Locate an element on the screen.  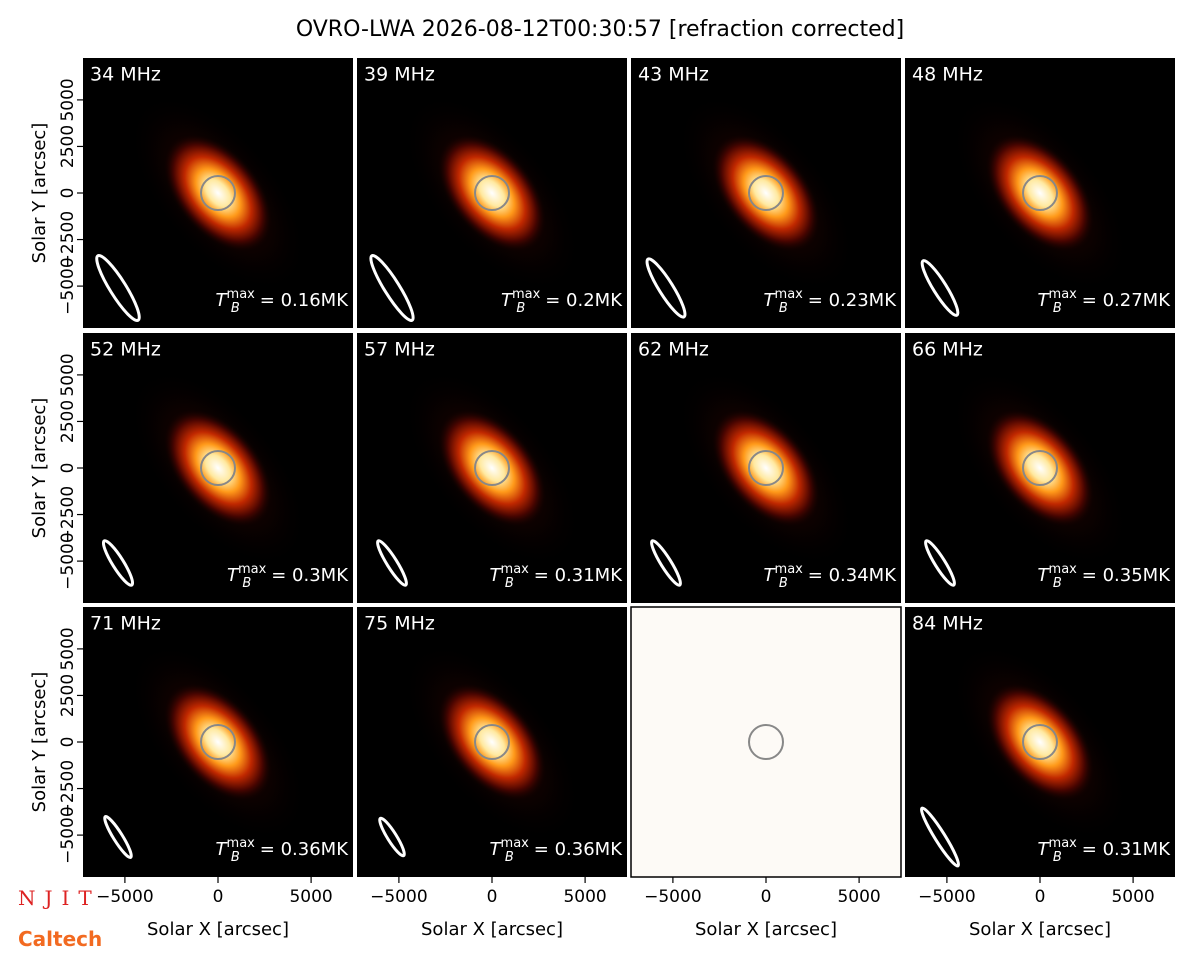
tb-max-label: Tmax B = 0.31MK is located at coordinates (1105, 850).